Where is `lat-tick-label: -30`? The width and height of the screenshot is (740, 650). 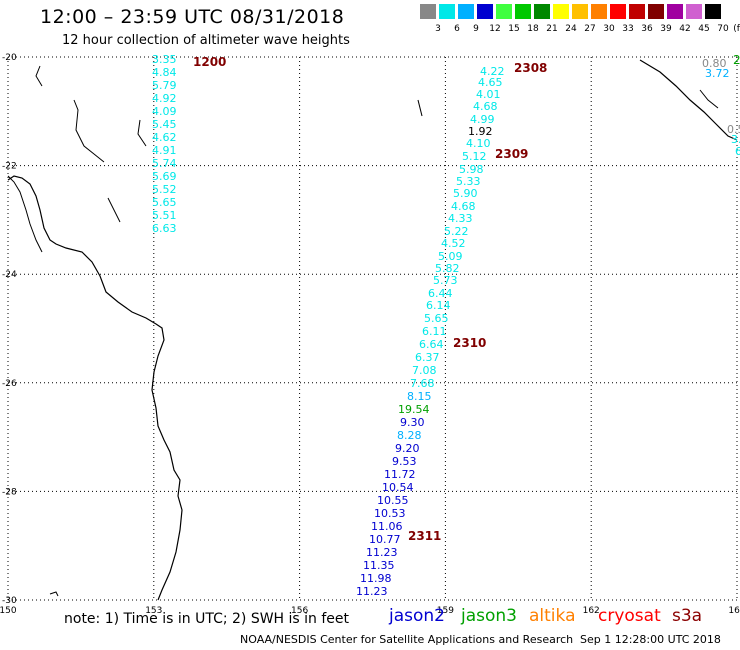
lat-tick-label: -30 is located at coordinates (9, 601).